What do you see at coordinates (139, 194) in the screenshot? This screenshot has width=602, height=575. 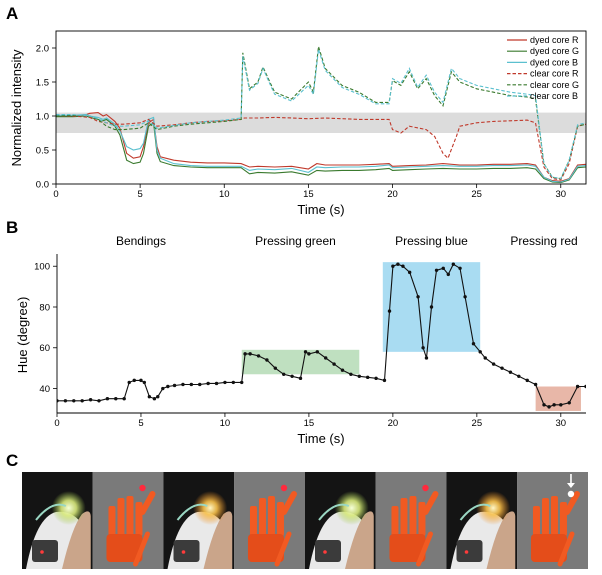 I see `x-tick-label-a: 5` at bounding box center [139, 194].